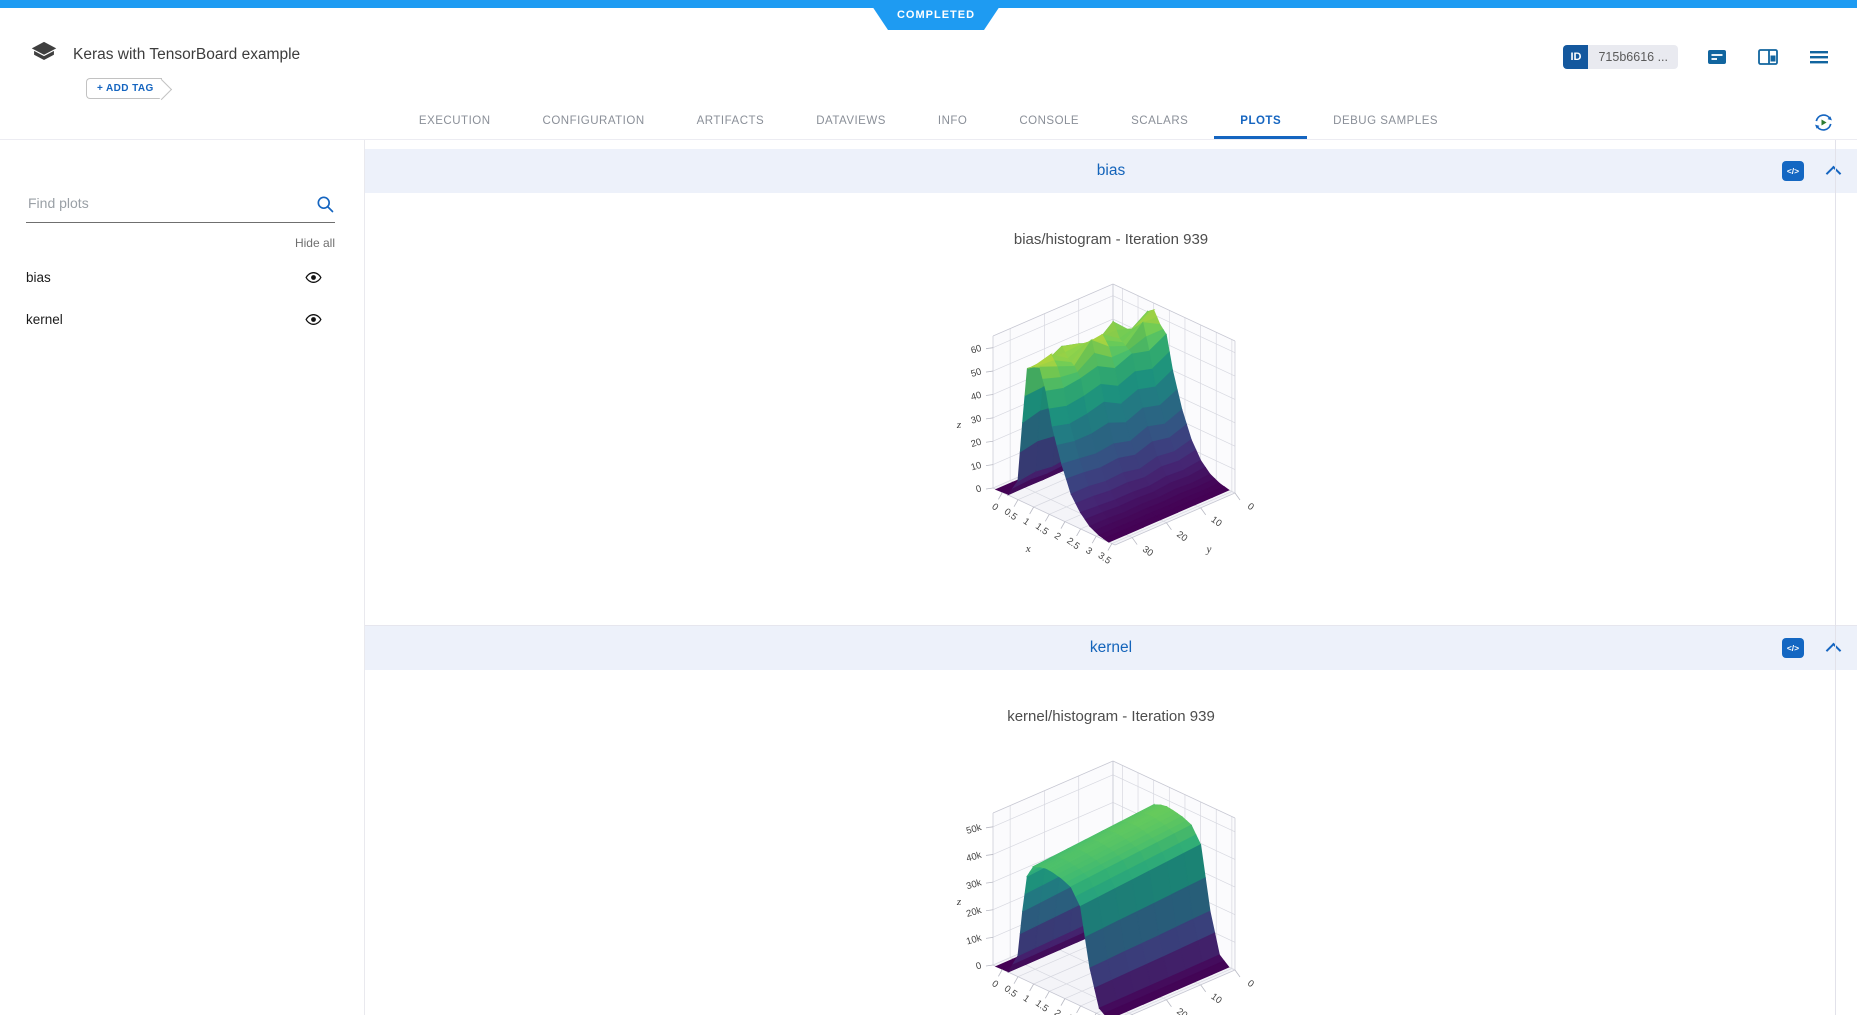  What do you see at coordinates (1835, 577) in the screenshot?
I see `scrollbar-track` at bounding box center [1835, 577].